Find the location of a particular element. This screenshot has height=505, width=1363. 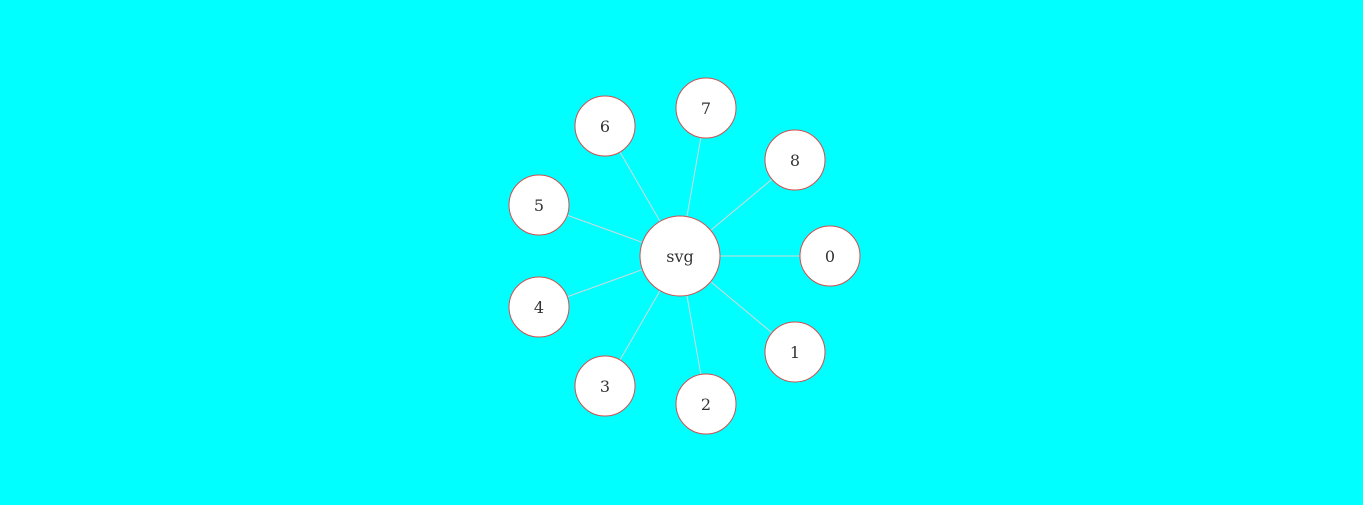

node-label: 7 is located at coordinates (706, 108).